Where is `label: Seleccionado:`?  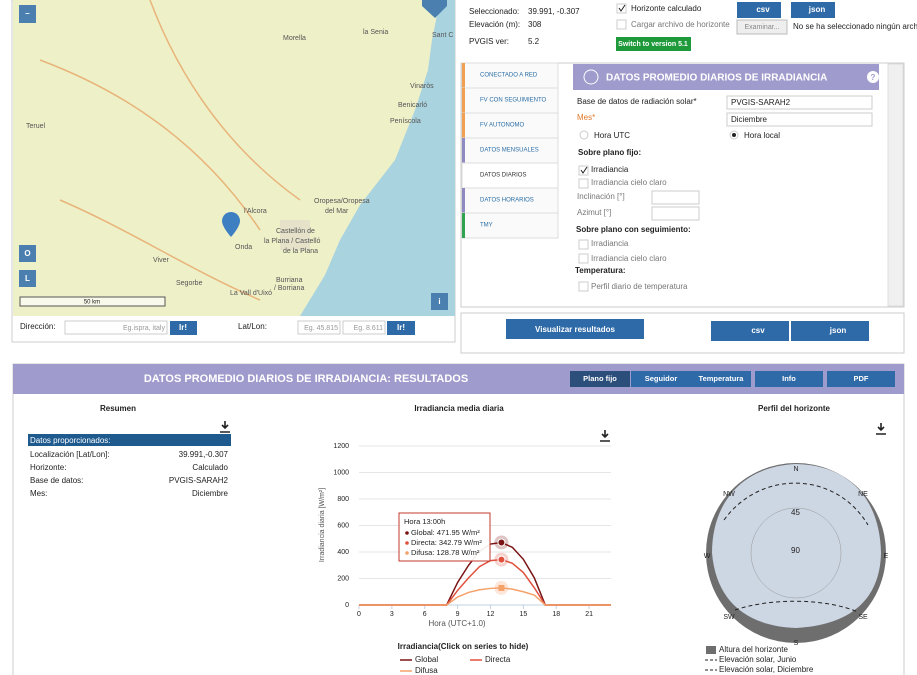
label: Seleccionado: is located at coordinates (494, 11).